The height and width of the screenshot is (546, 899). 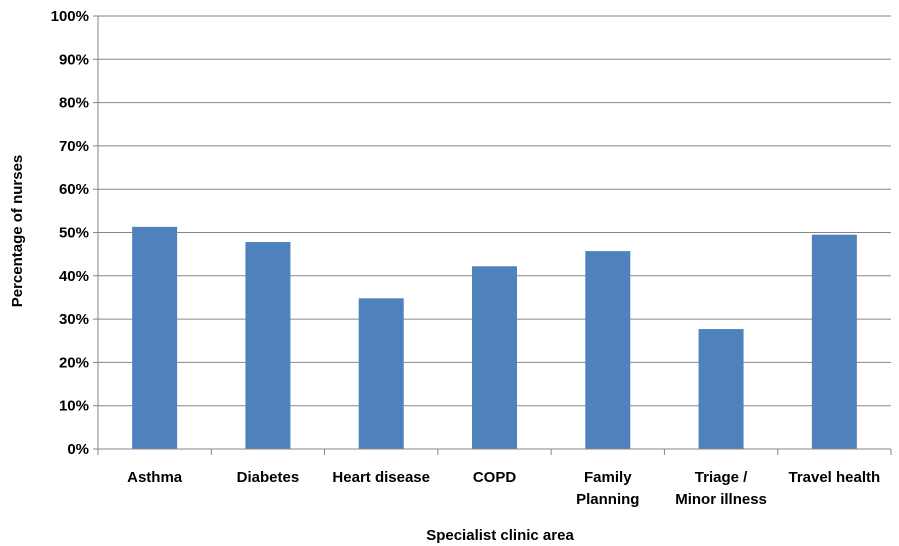 I want to click on x-tick-label: Triage / Minor illness, so click(x=721, y=488).